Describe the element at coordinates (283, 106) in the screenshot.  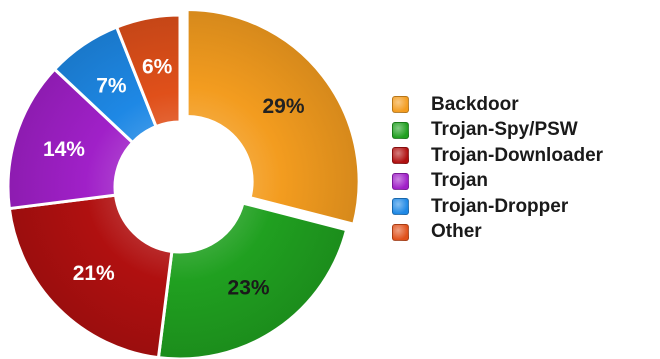
I see `slice-label-backdoor: 29%` at that location.